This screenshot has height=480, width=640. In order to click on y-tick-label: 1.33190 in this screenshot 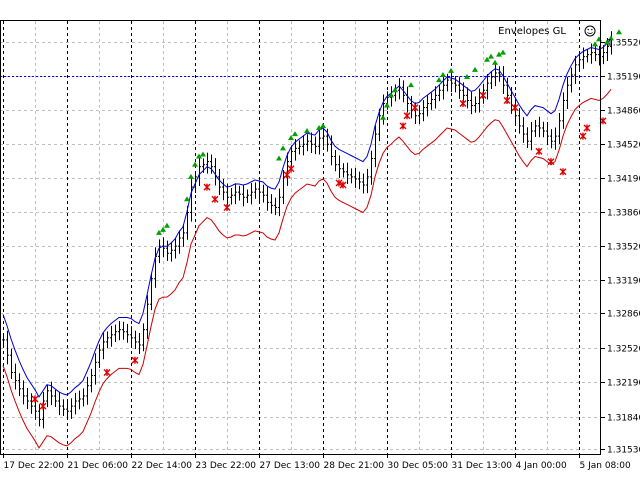, I will do `click(623, 282)`.